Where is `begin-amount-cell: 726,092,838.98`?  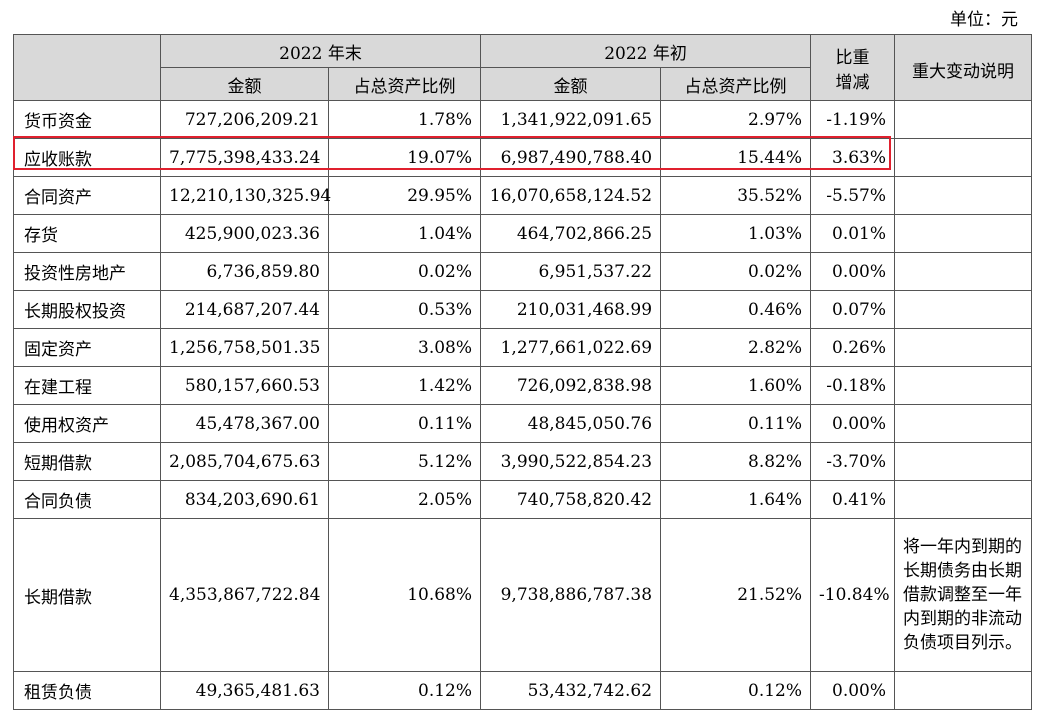 begin-amount-cell: 726,092,838.98 is located at coordinates (571, 385).